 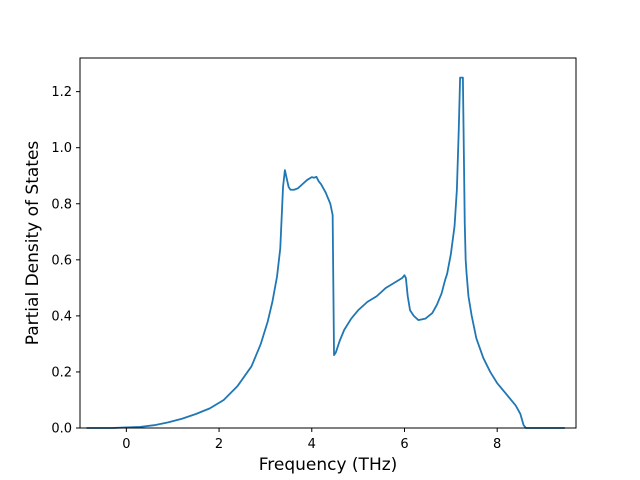 I want to click on x-tick-label: 8, so click(x=497, y=444).